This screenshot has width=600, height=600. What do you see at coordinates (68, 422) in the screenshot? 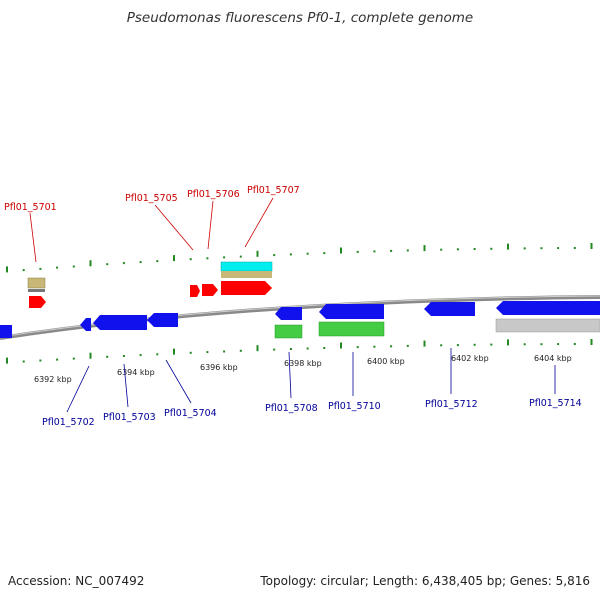
I see `label-pfl01-5702: Pfl01_5702` at bounding box center [68, 422].